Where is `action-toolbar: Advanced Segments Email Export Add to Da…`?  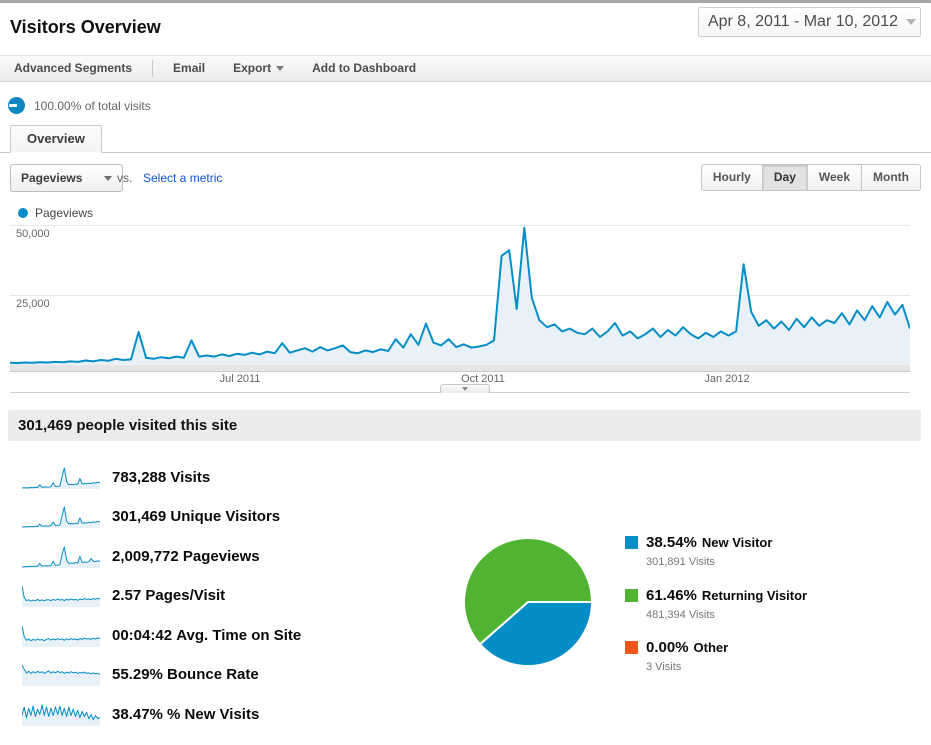 action-toolbar: Advanced Segments Email Export Add to Da… is located at coordinates (465, 68).